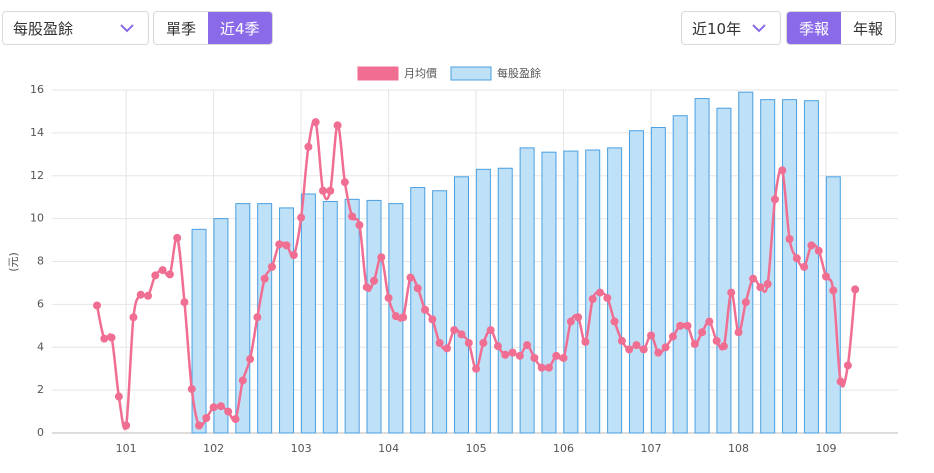  What do you see at coordinates (40, 432) in the screenshot?
I see `y-tick-label: 0` at bounding box center [40, 432].